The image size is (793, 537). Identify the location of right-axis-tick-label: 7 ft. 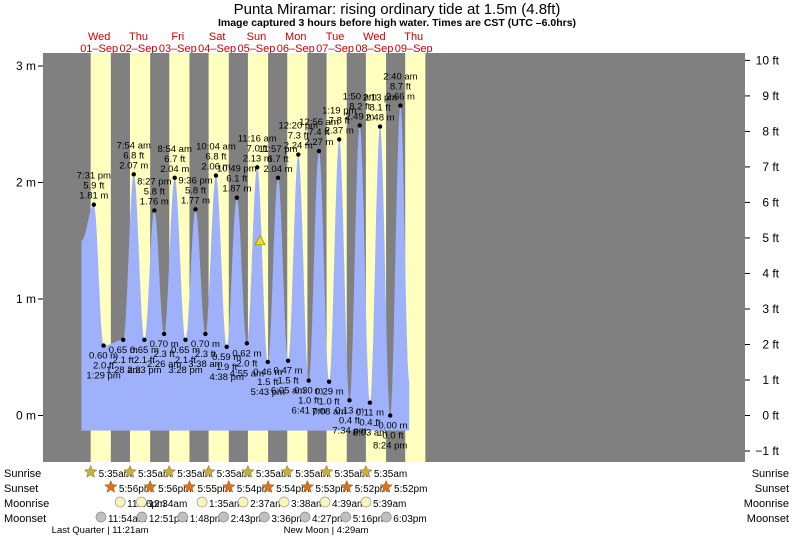
(770, 167).